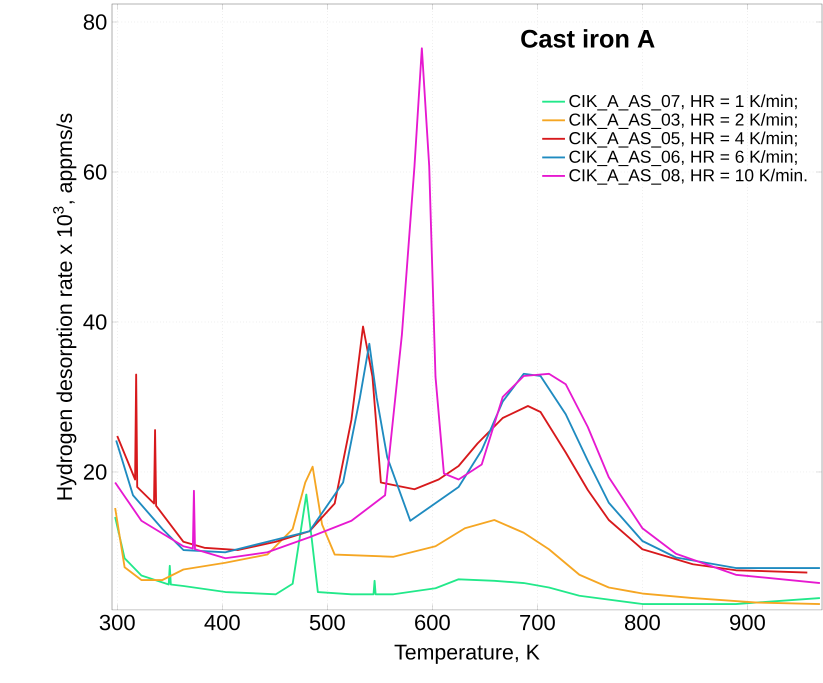  I want to click on x-tick-label: 500, so click(327, 622).